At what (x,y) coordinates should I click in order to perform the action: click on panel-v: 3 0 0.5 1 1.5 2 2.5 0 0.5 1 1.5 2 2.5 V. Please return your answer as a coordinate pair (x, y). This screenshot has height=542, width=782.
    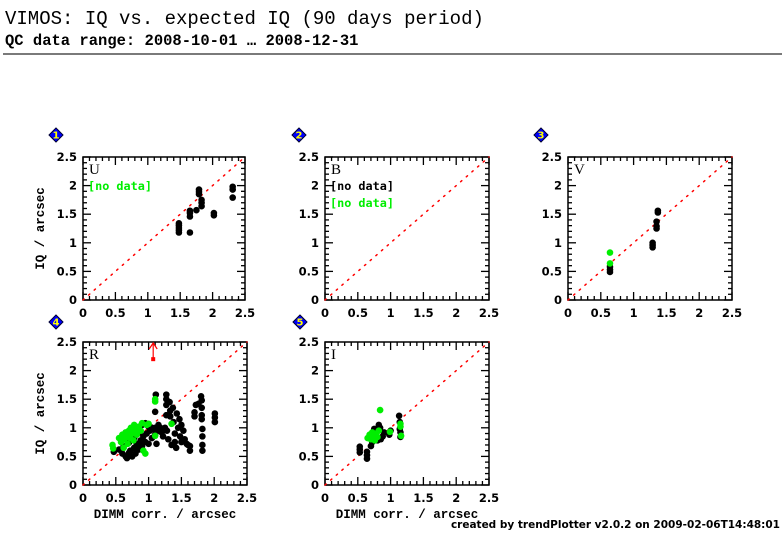
    Looking at the image, I should click on (637, 223).